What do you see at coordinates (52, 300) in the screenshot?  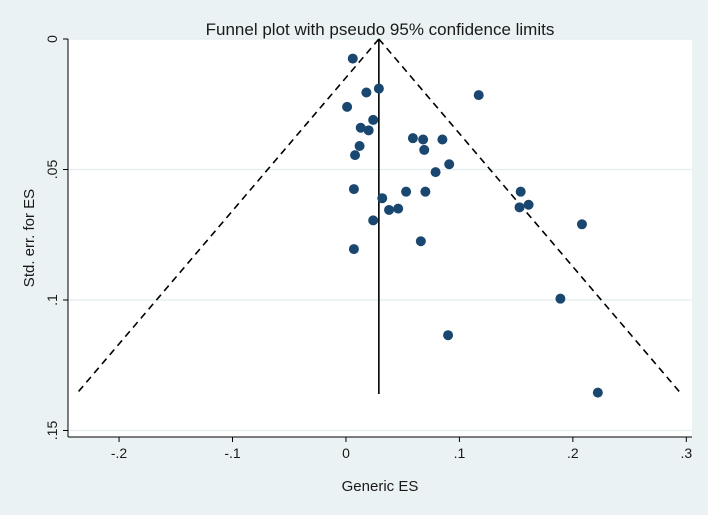 I see `y-tick-label: .1` at bounding box center [52, 300].